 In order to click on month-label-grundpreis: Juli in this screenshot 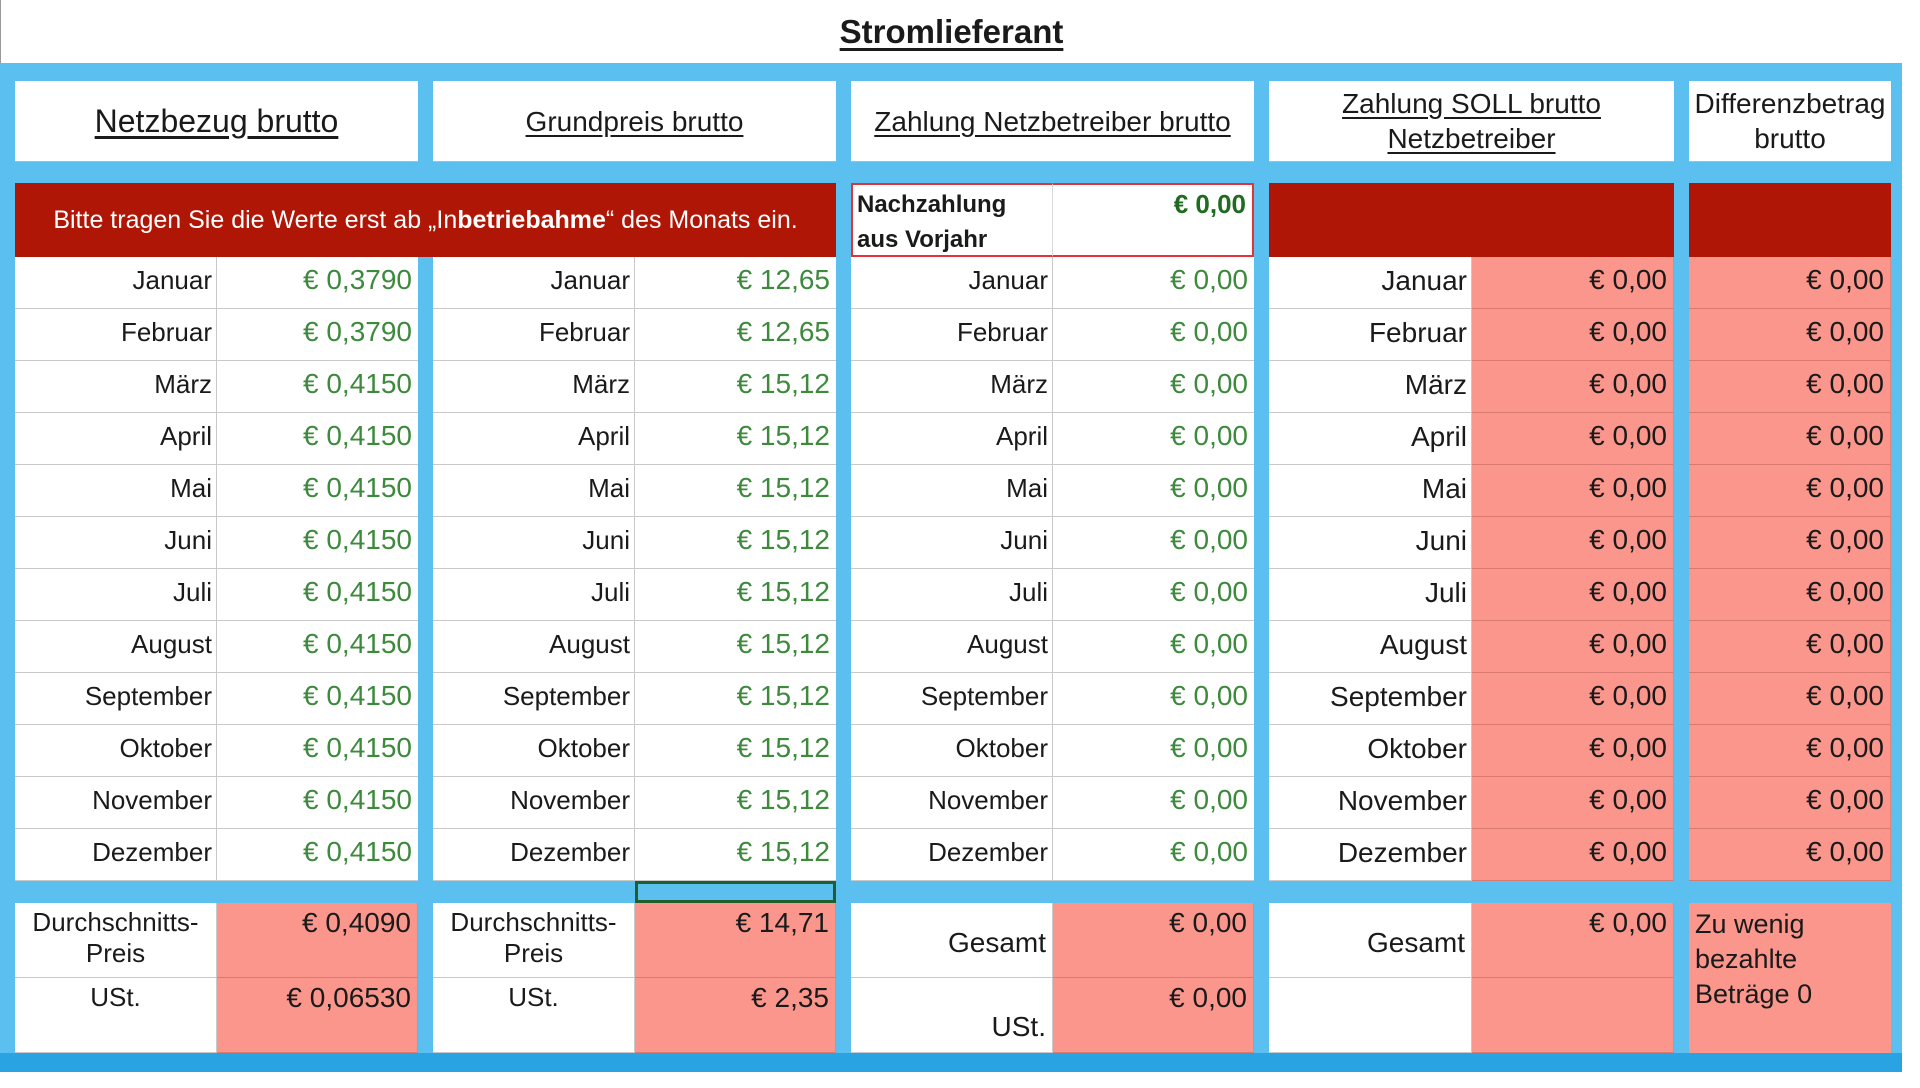, I will do `click(534, 595)`.